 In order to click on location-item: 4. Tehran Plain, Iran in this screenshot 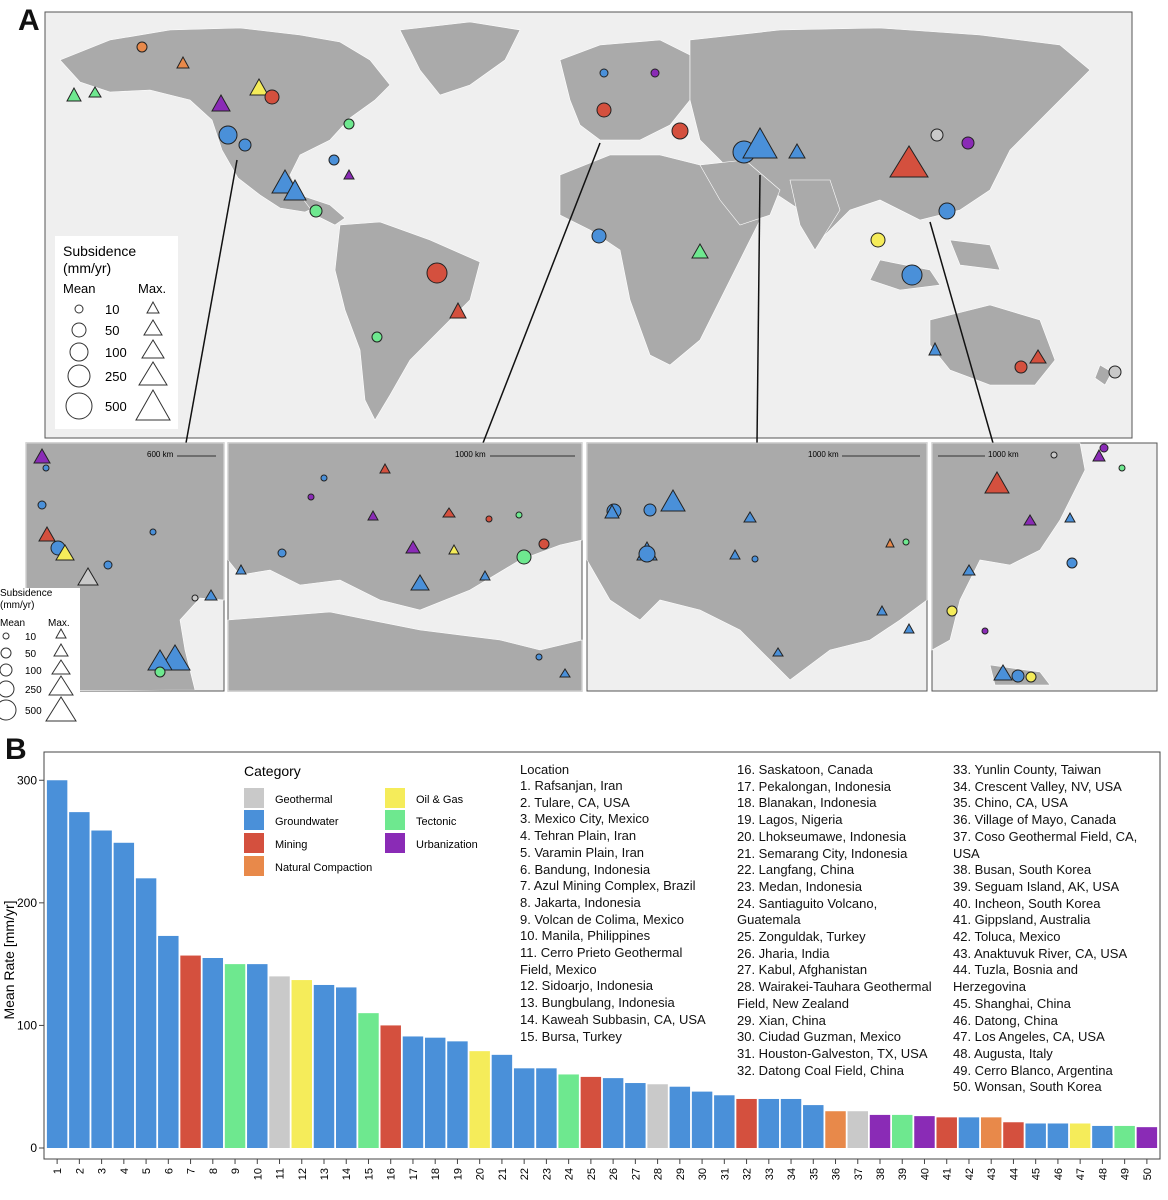, I will do `click(578, 836)`.